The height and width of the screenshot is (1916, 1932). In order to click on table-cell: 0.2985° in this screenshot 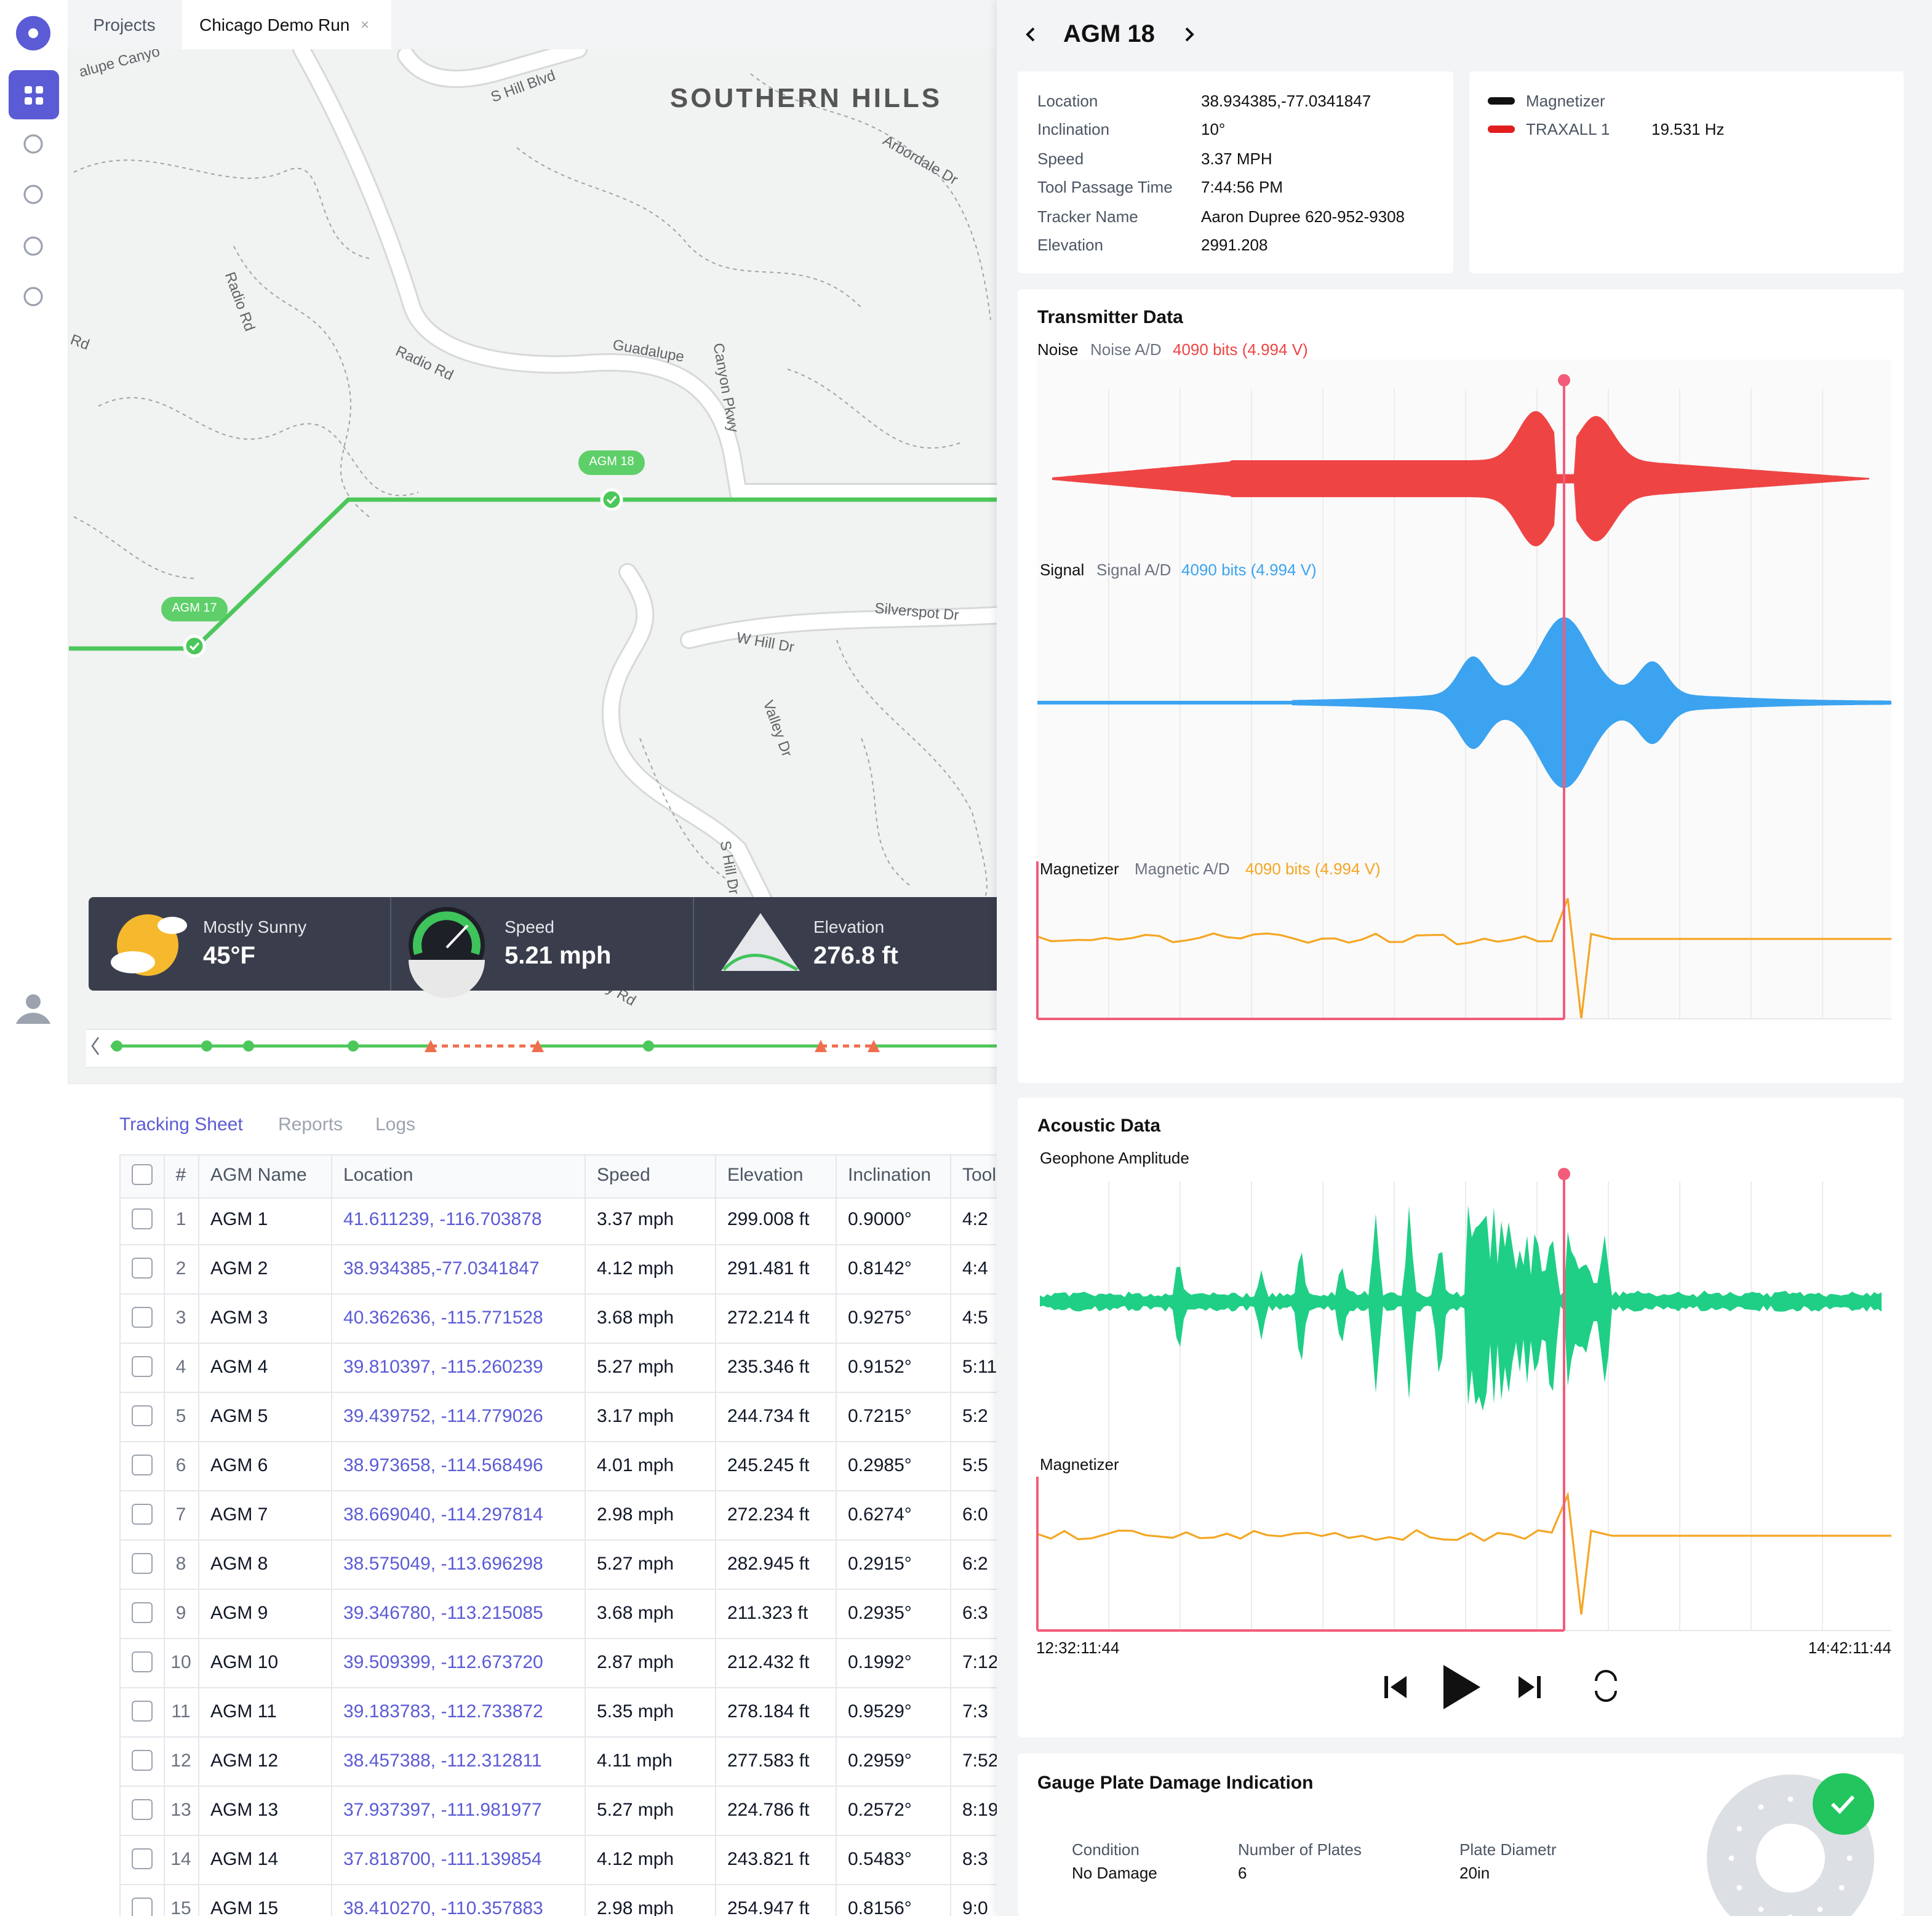, I will do `click(880, 1466)`.